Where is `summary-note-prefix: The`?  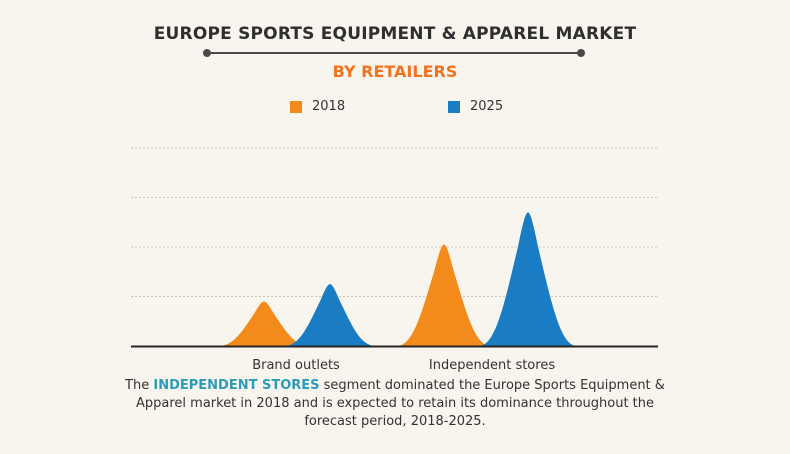 summary-note-prefix: The is located at coordinates (139, 385).